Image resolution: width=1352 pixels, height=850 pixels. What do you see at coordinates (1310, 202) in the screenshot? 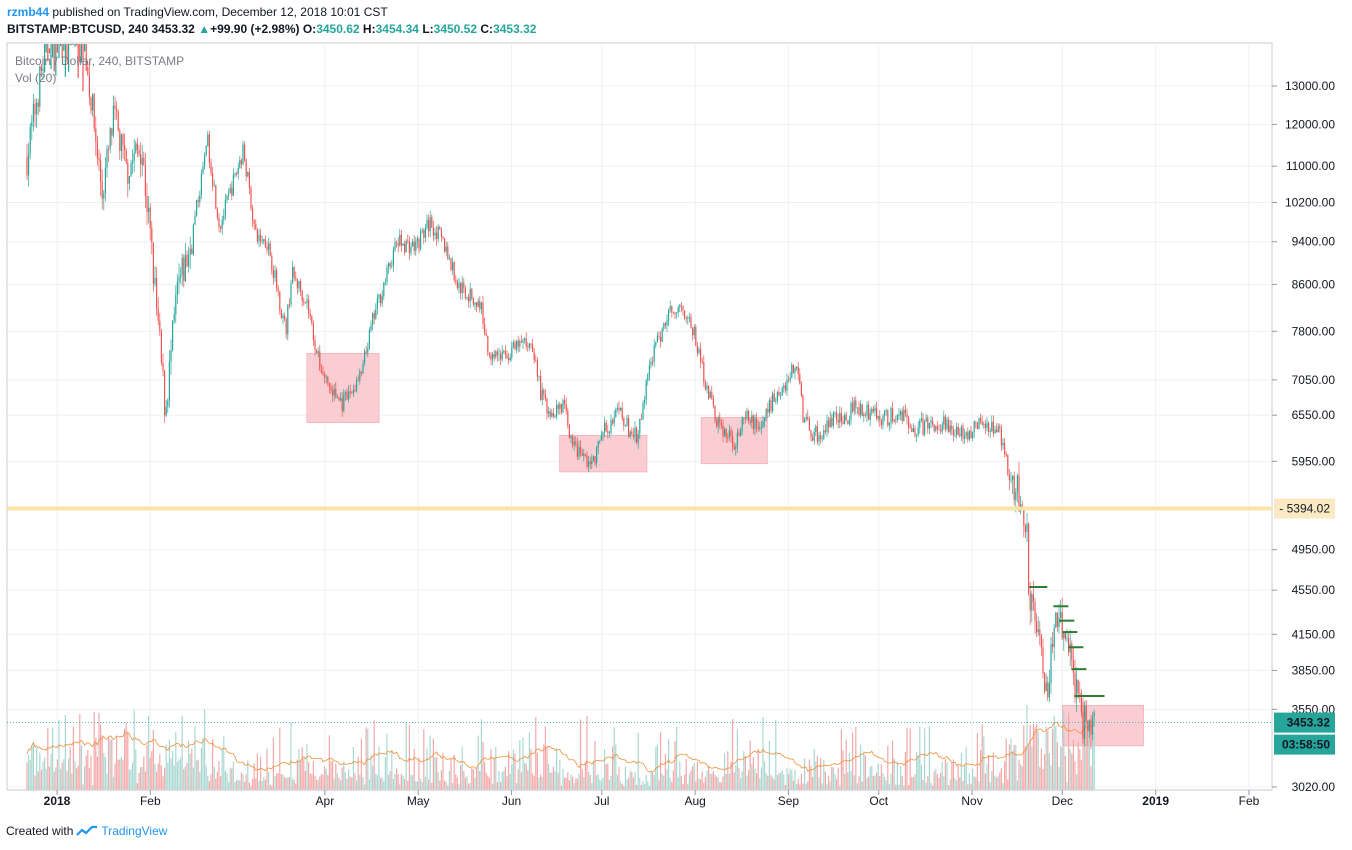
I see `price-tick-label: 10200.00` at bounding box center [1310, 202].